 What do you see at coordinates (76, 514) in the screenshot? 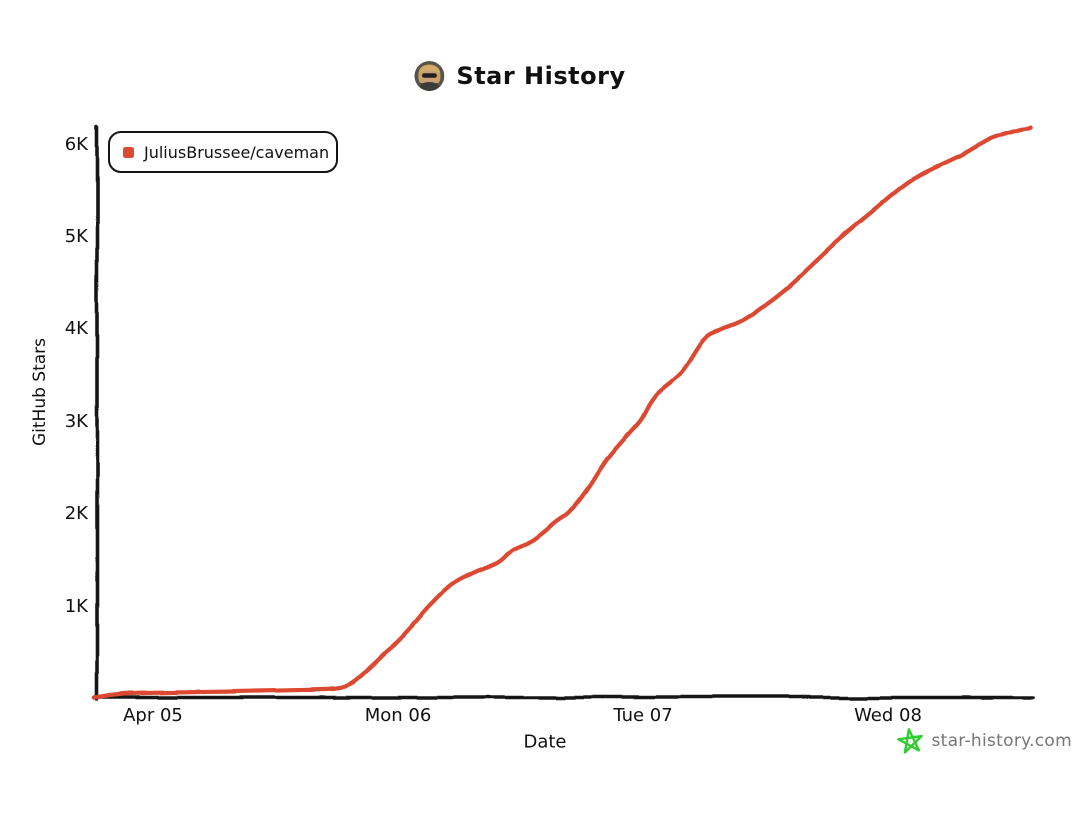
I see `y-tick-label: 2K` at bounding box center [76, 514].